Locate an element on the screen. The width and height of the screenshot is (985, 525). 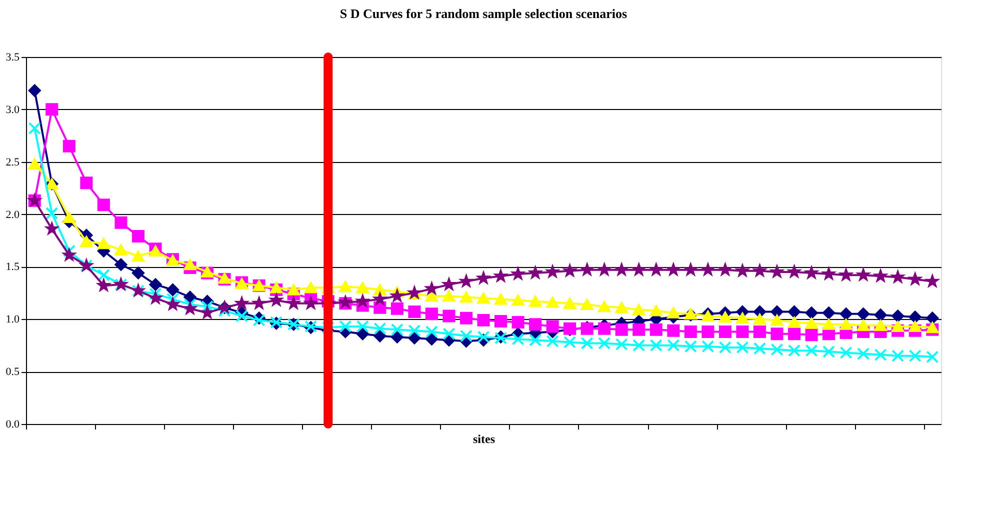
y-tick-label: 3.0 is located at coordinates (13, 110).